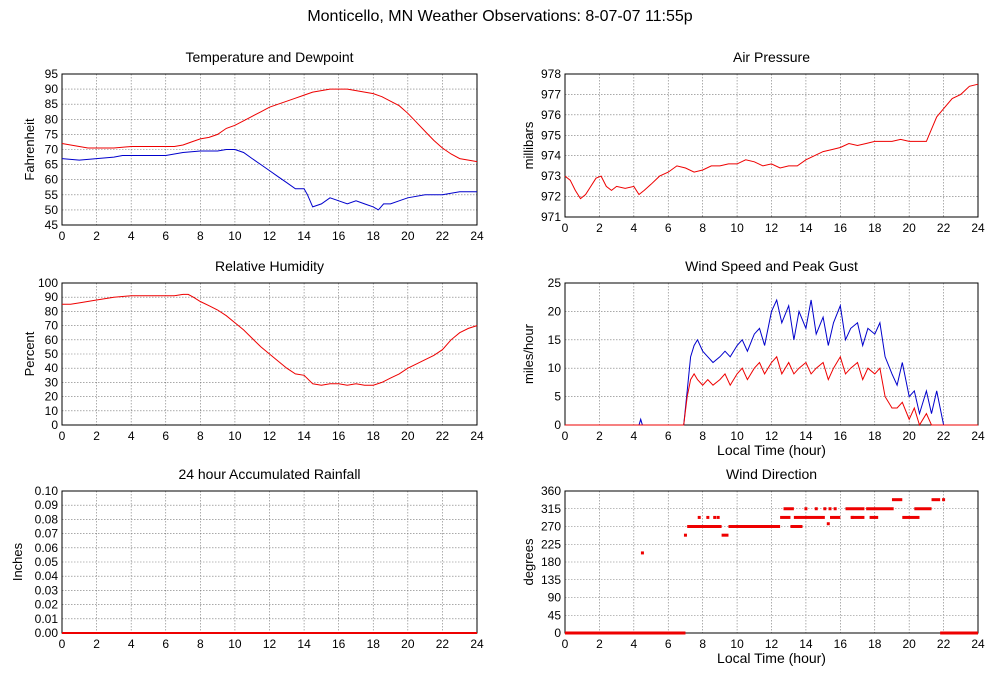 Image resolution: width=1000 pixels, height=680 pixels. What do you see at coordinates (408, 436) in the screenshot?
I see `x-tick-label: 20` at bounding box center [408, 436].